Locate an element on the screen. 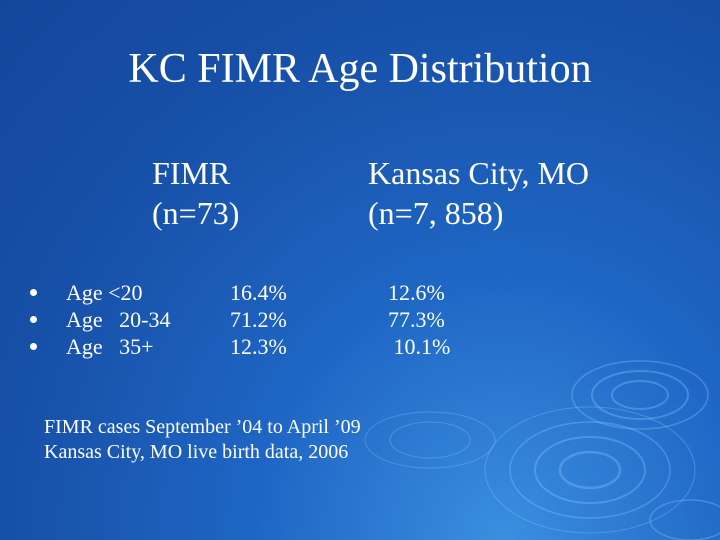 The width and height of the screenshot is (720, 540). fimr-sample-size: (n=73) is located at coordinates (196, 213).